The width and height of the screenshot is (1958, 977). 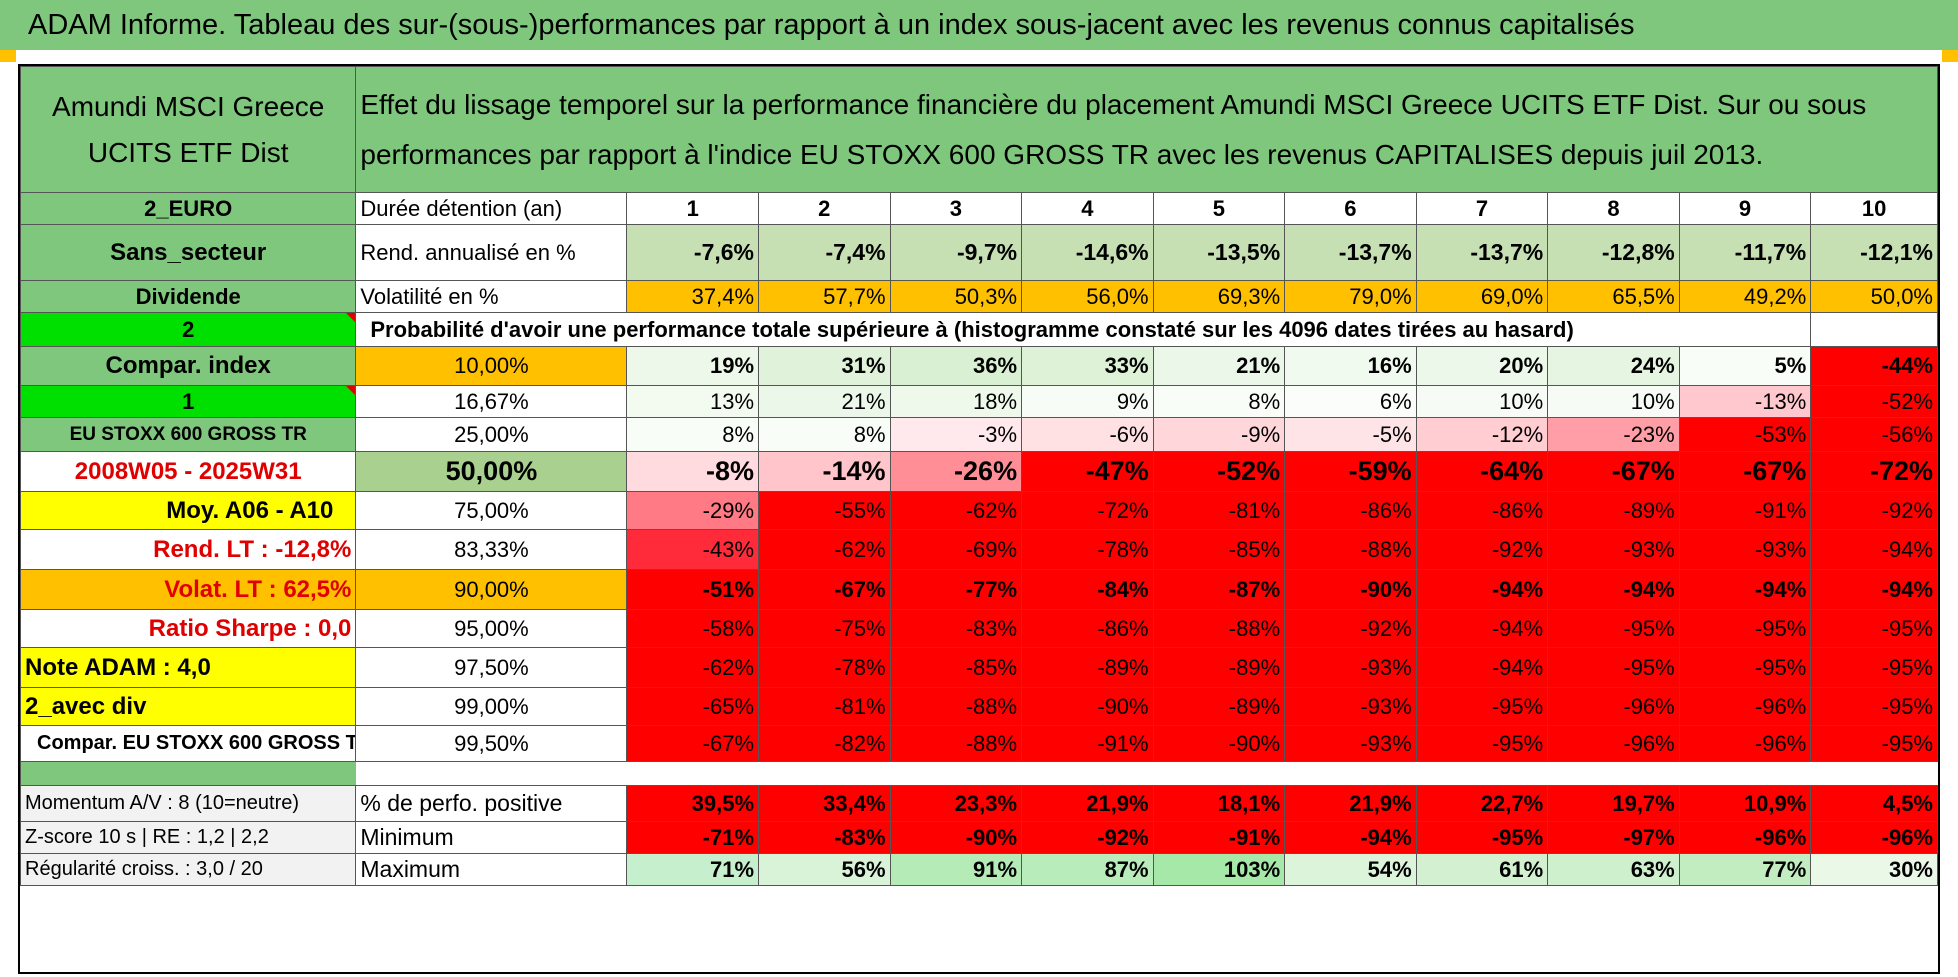 What do you see at coordinates (693, 589) in the screenshot?
I see `proba-value: -51%` at bounding box center [693, 589].